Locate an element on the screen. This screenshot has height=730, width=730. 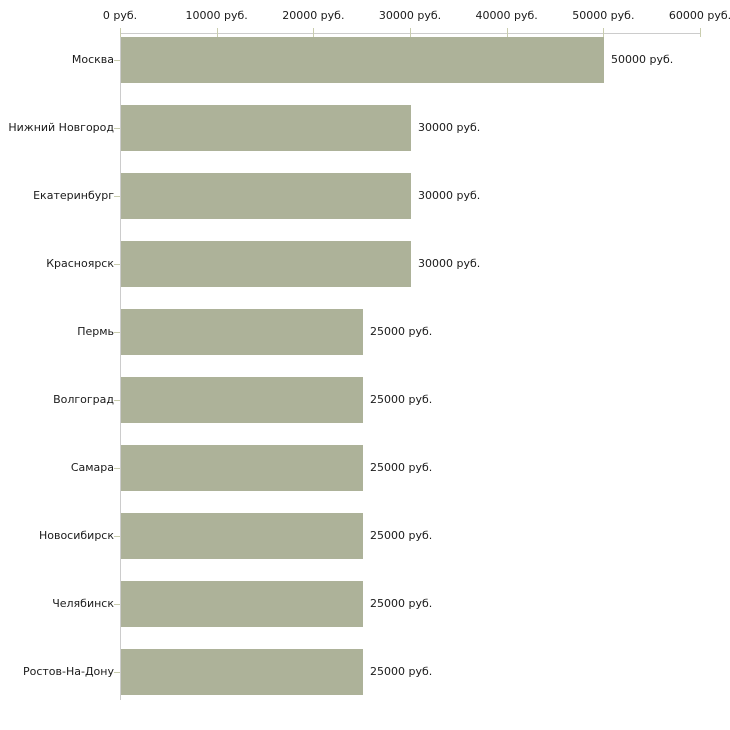
category-label: Челябинск is located at coordinates (83, 603).